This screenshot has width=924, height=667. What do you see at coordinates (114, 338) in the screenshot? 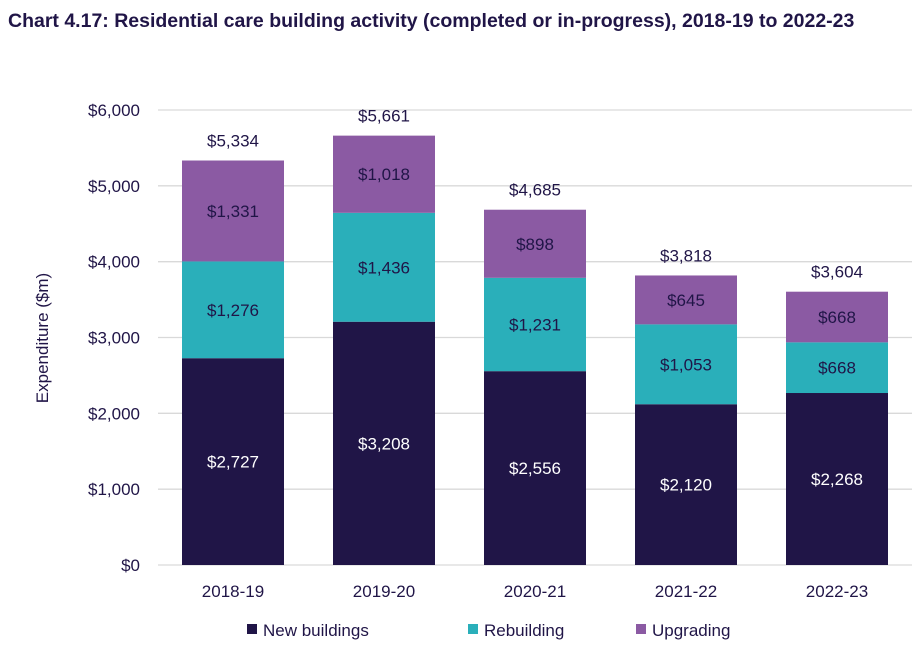
I see `y-tick-label: $3,000` at bounding box center [114, 338].